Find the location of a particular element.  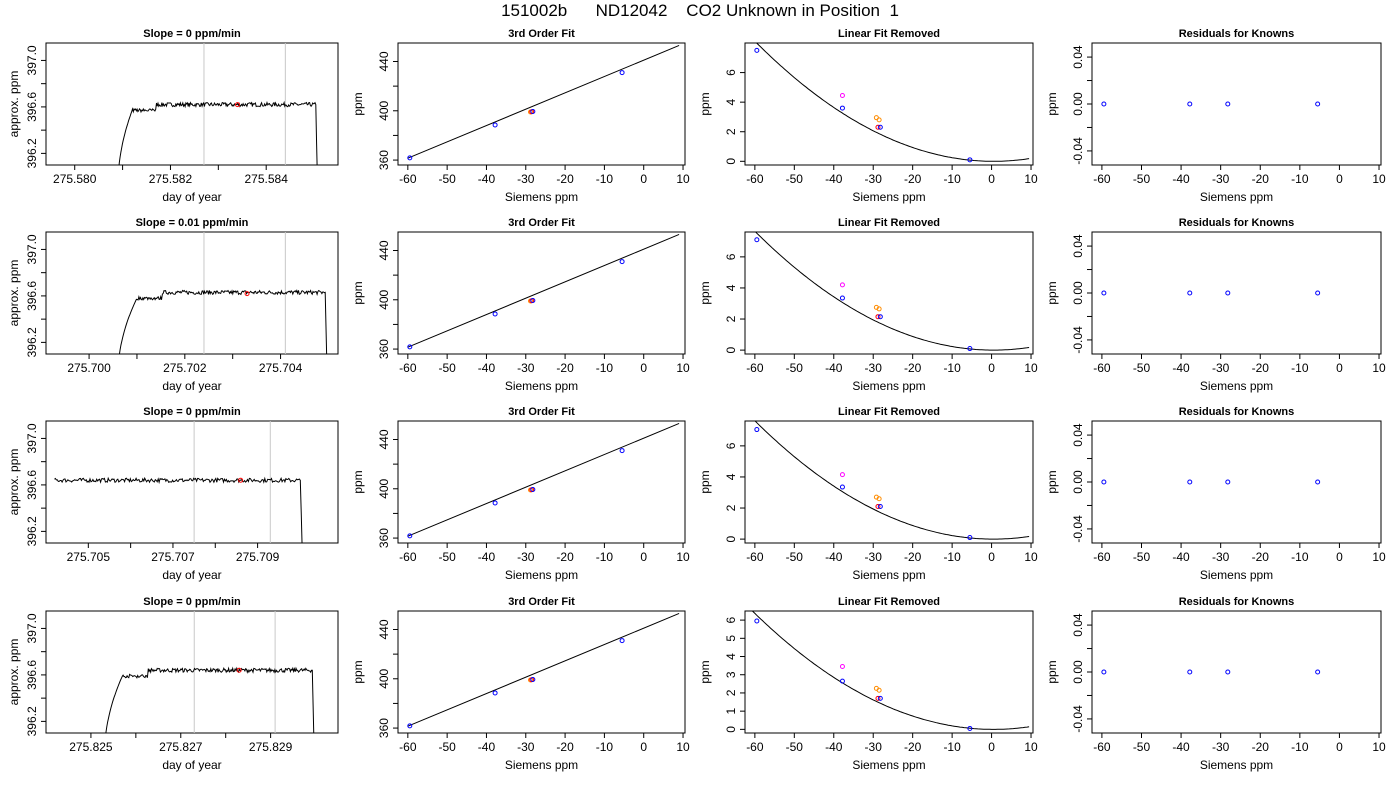

y-tick-label: 360 is located at coordinates (384, 538).